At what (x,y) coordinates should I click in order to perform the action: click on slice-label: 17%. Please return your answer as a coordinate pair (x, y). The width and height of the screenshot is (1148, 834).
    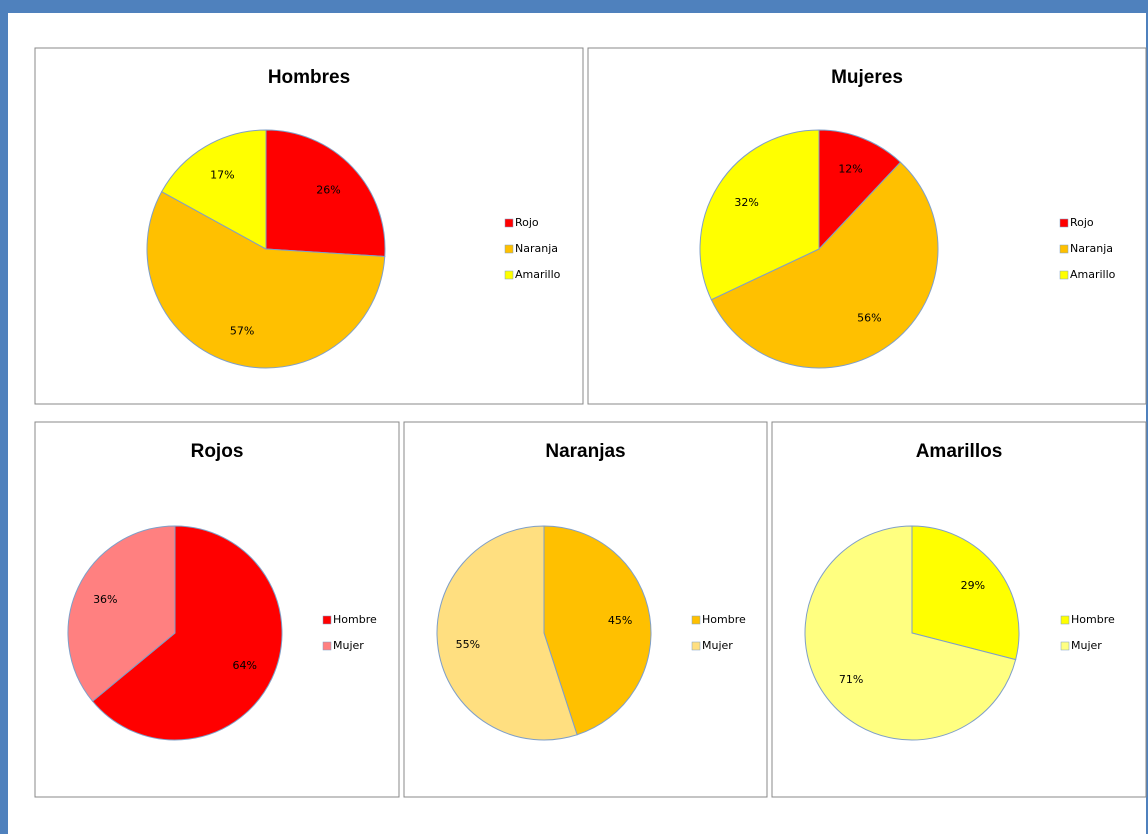
    Looking at the image, I should click on (222, 174).